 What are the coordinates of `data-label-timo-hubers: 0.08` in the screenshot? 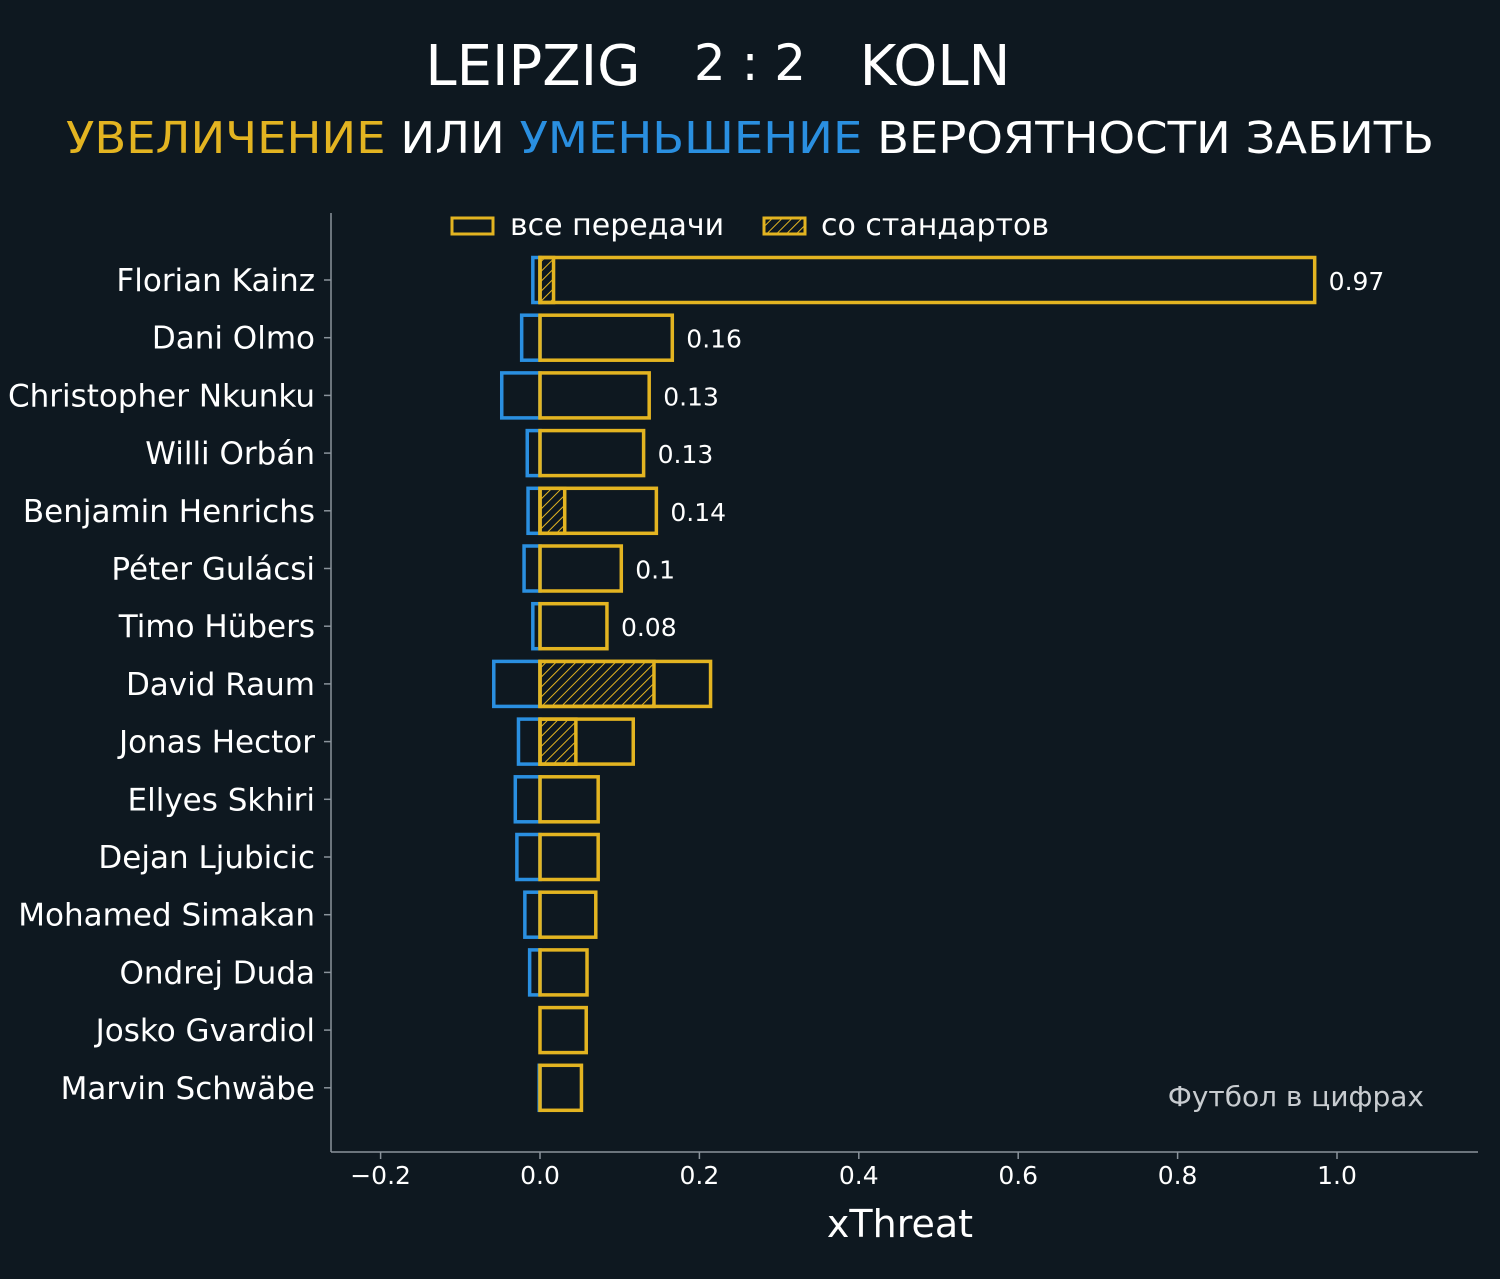 It's located at (649, 627).